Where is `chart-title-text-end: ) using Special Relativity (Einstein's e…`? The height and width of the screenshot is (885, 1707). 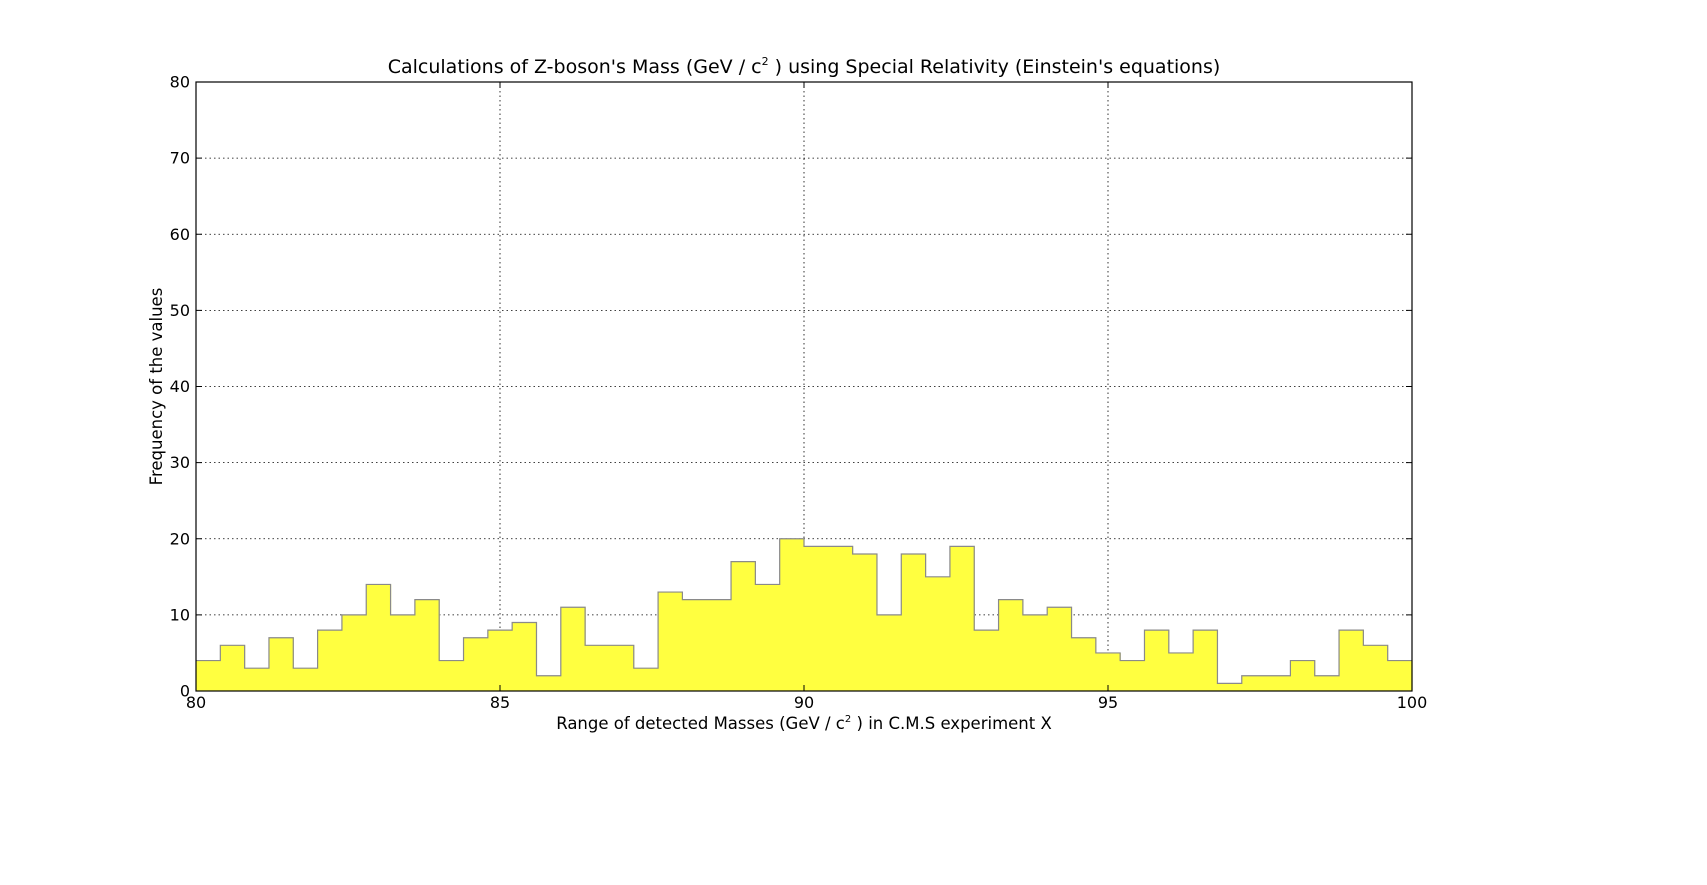 chart-title-text-end: ) using Special Relativity (Einstein's e… is located at coordinates (995, 67).